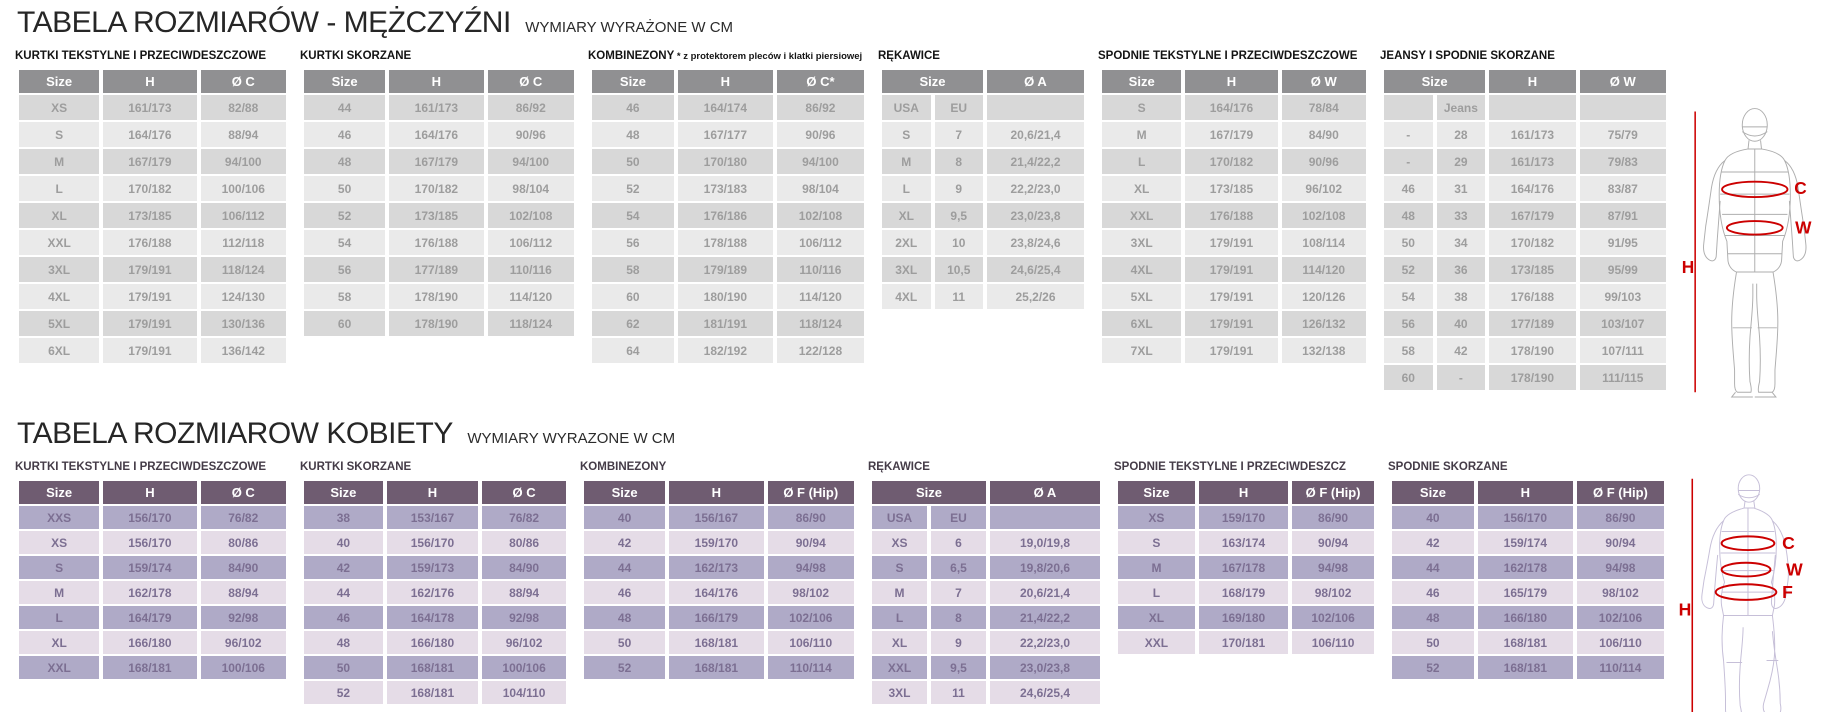 Image resolution: width=1822 pixels, height=712 pixels. I want to click on table-row: M 8 21,4/22,2, so click(983, 161).